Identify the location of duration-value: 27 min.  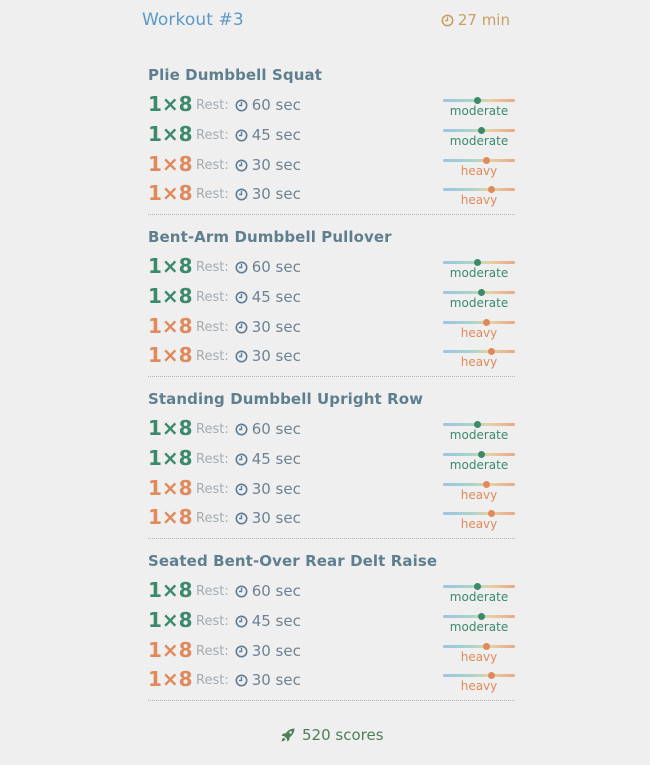
(483, 20).